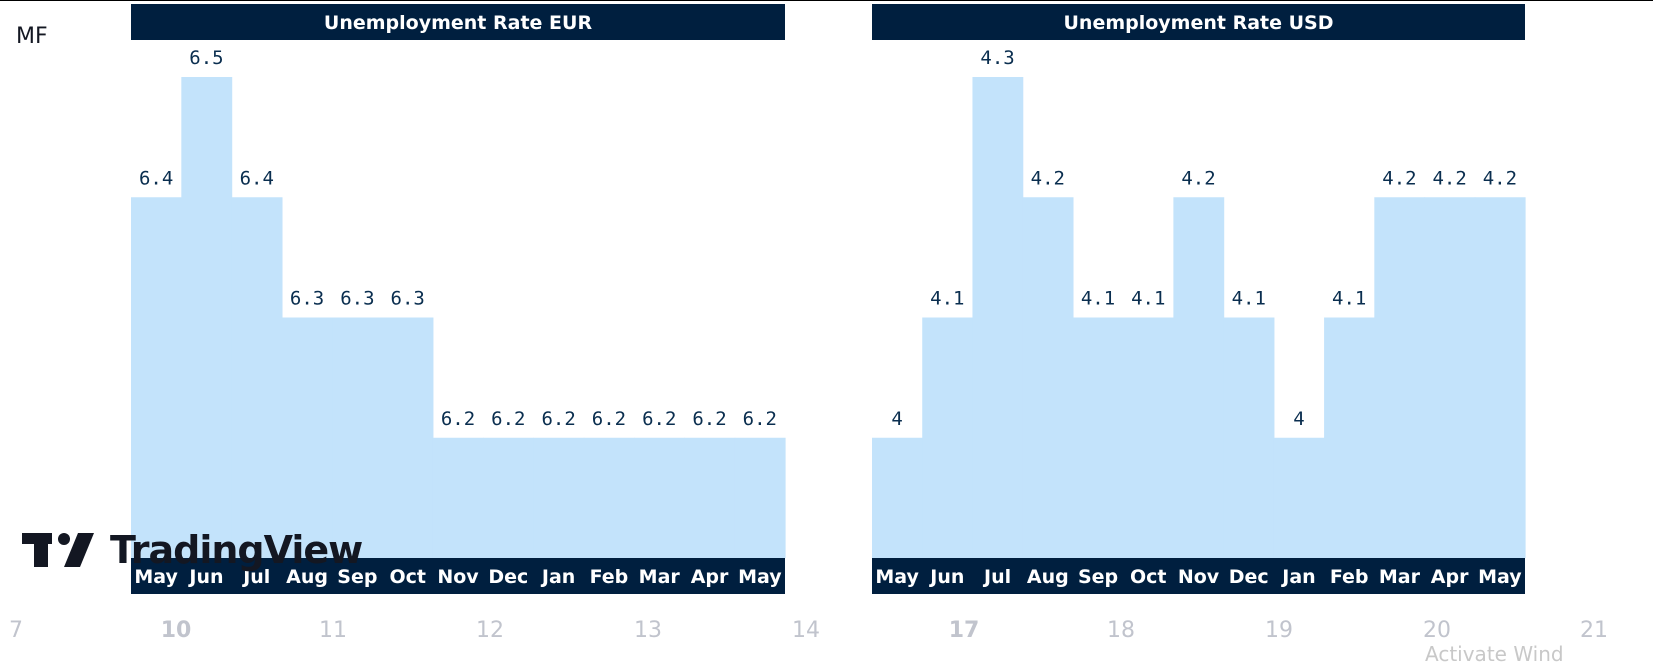 The image size is (1653, 666). I want to click on top-border, so click(826, 0).